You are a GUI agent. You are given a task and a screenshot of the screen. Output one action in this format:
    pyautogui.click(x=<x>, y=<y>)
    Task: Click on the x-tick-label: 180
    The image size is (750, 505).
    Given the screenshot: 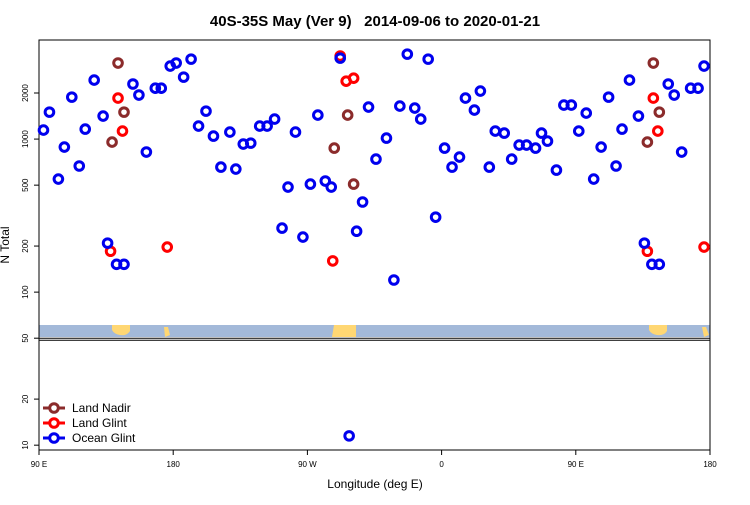 What is the action you would take?
    pyautogui.click(x=710, y=464)
    